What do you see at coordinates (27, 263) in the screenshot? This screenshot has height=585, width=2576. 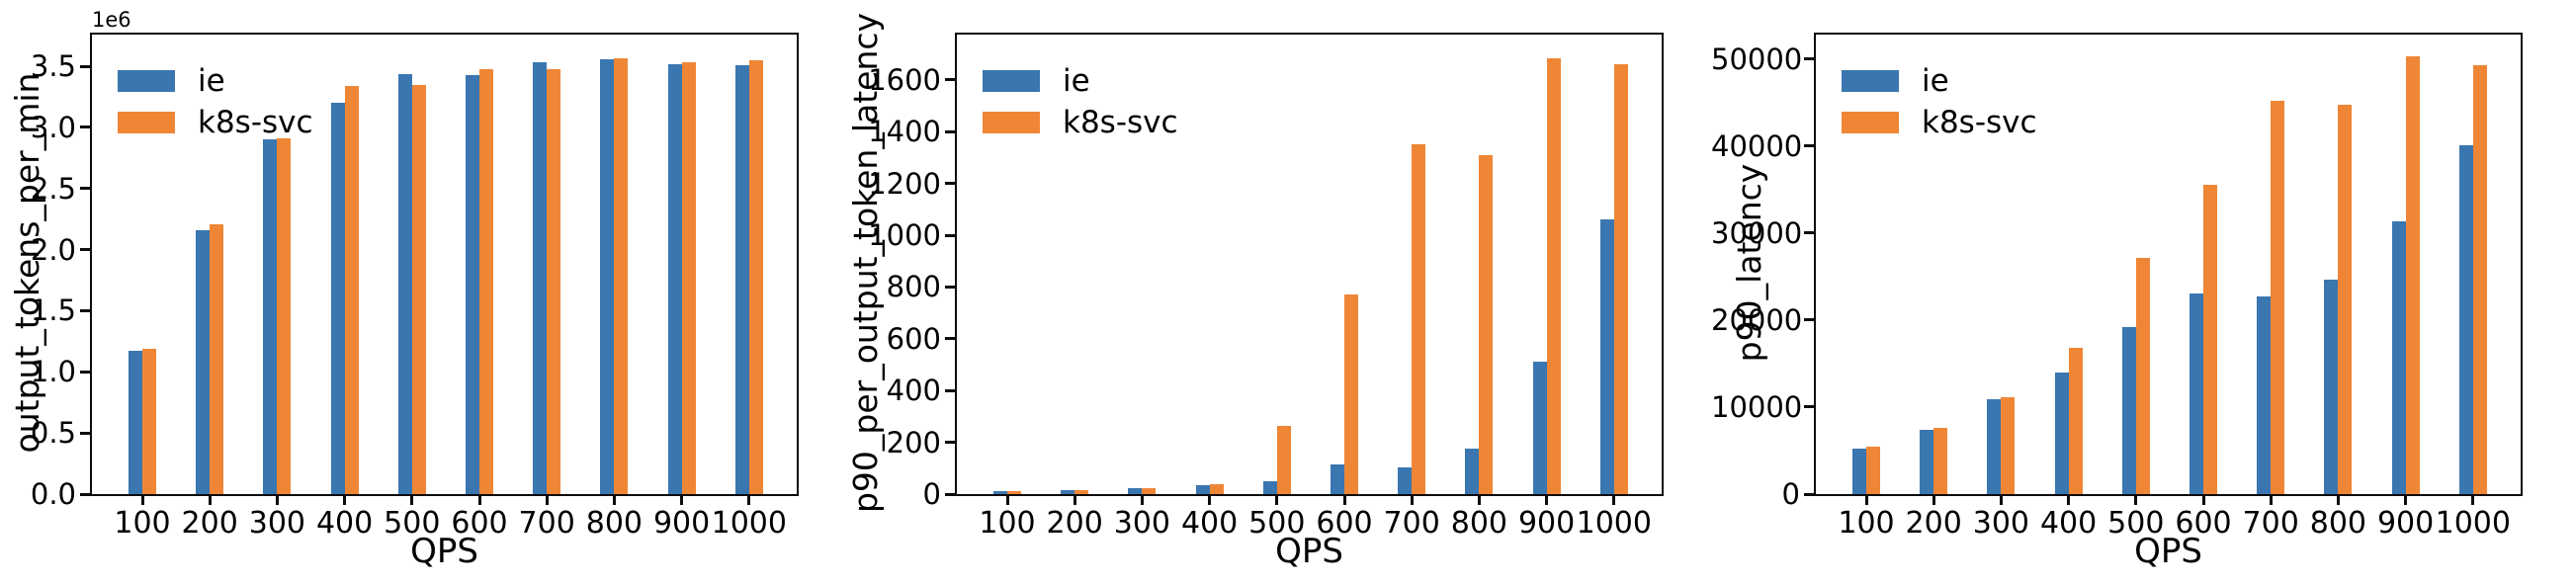 I see `y-axis-label: output_tokens_per_min` at bounding box center [27, 263].